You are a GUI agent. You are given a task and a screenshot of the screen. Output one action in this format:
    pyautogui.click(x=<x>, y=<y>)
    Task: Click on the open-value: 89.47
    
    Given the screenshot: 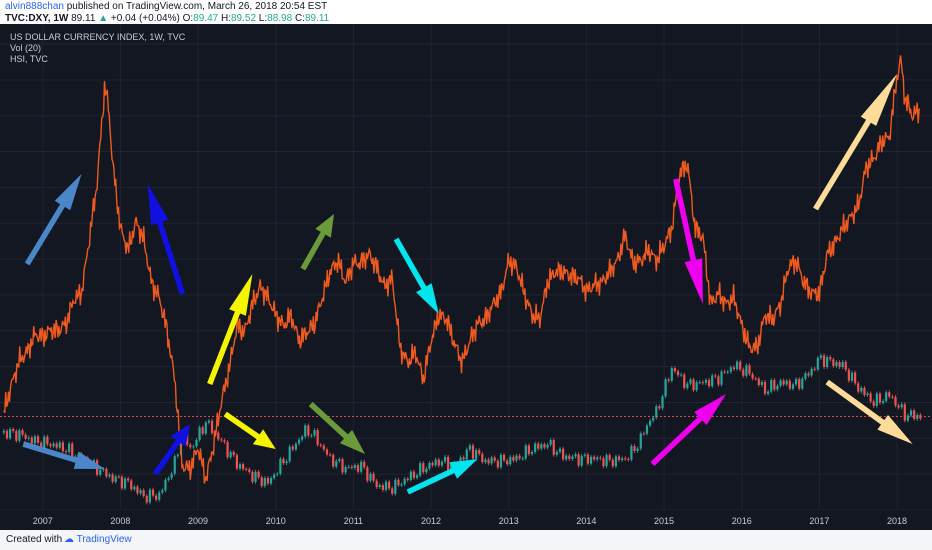 What is the action you would take?
    pyautogui.click(x=206, y=18)
    